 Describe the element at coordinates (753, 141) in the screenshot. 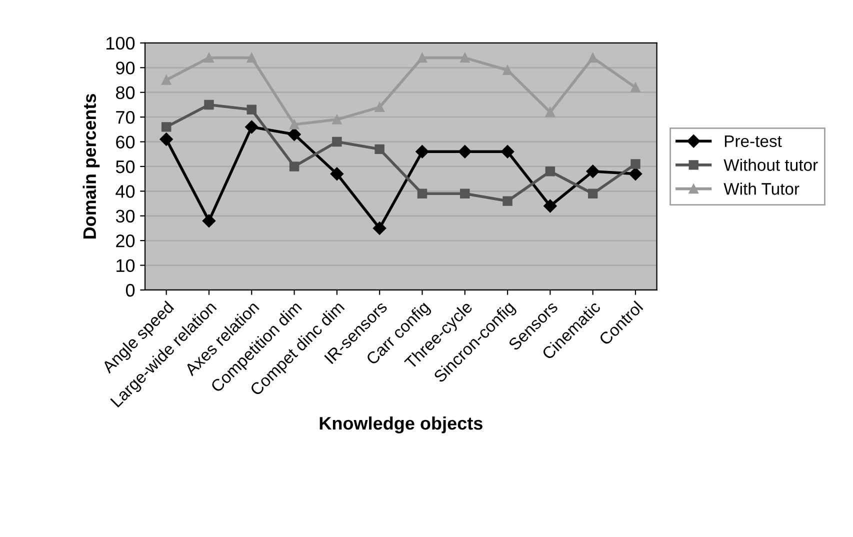

I see `legend-label: Pre-test` at that location.